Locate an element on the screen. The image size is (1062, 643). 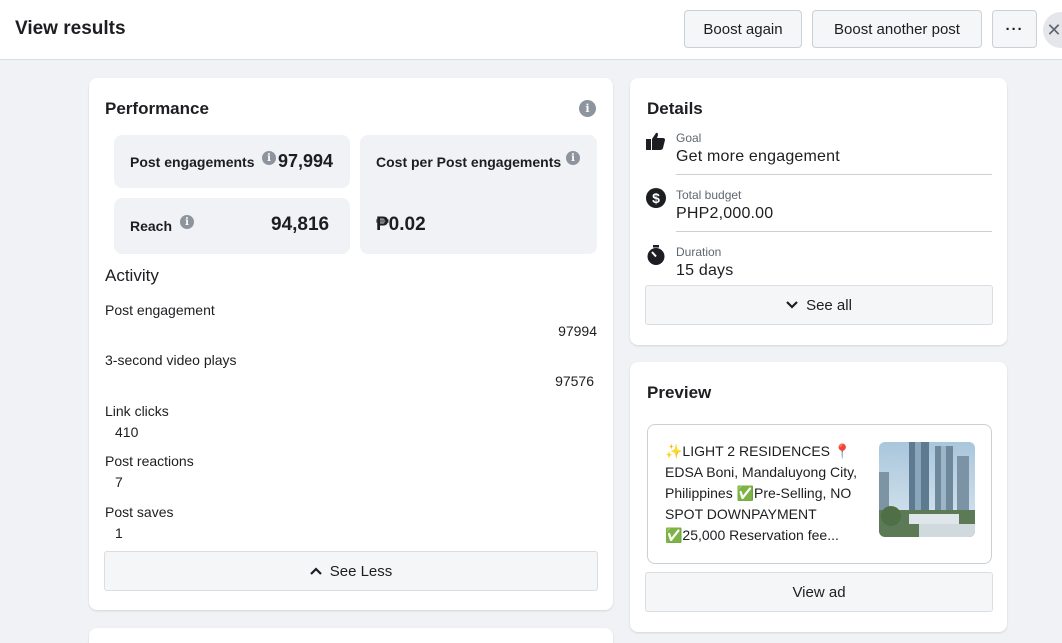
see-less-button: See Less is located at coordinates (351, 571).